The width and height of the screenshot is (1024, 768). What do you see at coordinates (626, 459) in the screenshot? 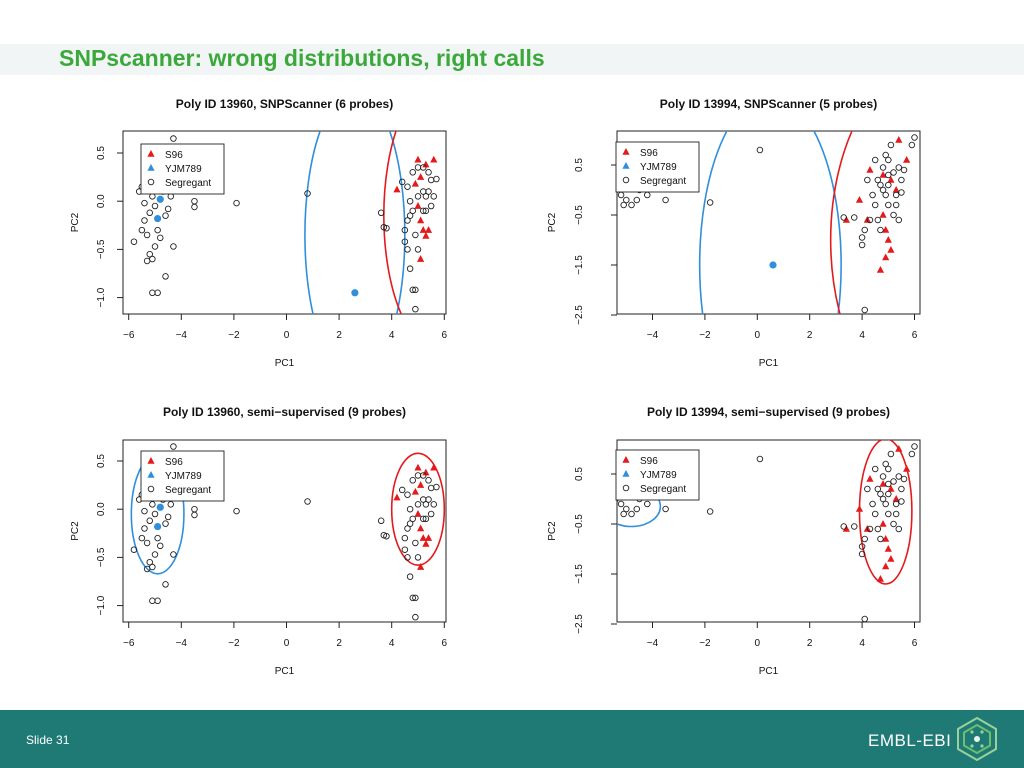
I see `s96-legend-marker` at bounding box center [626, 459].